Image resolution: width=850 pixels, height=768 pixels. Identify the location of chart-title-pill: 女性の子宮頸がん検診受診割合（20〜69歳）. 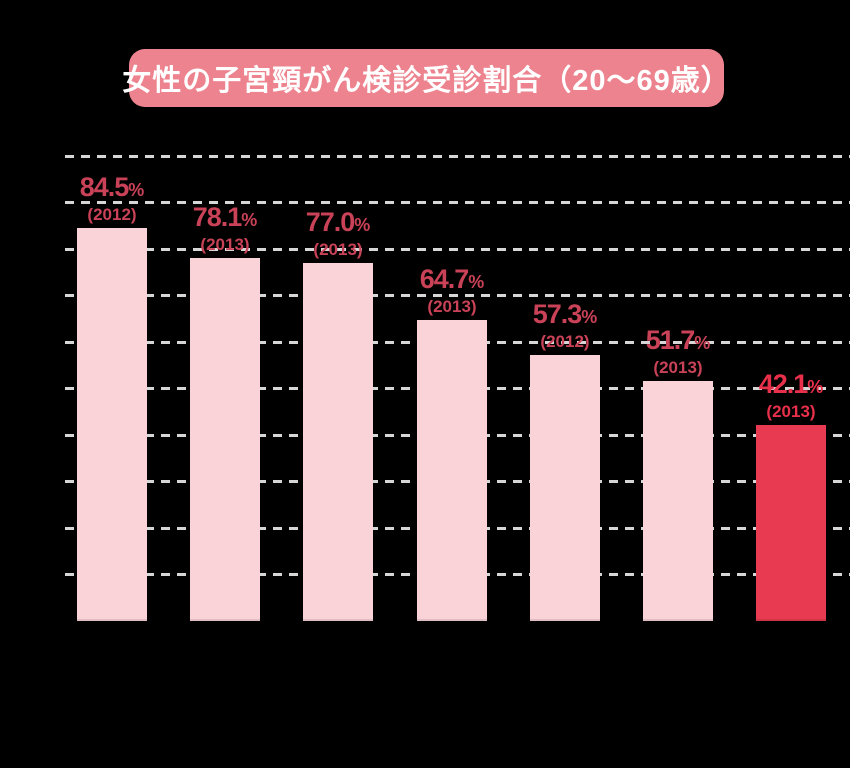
(426, 78).